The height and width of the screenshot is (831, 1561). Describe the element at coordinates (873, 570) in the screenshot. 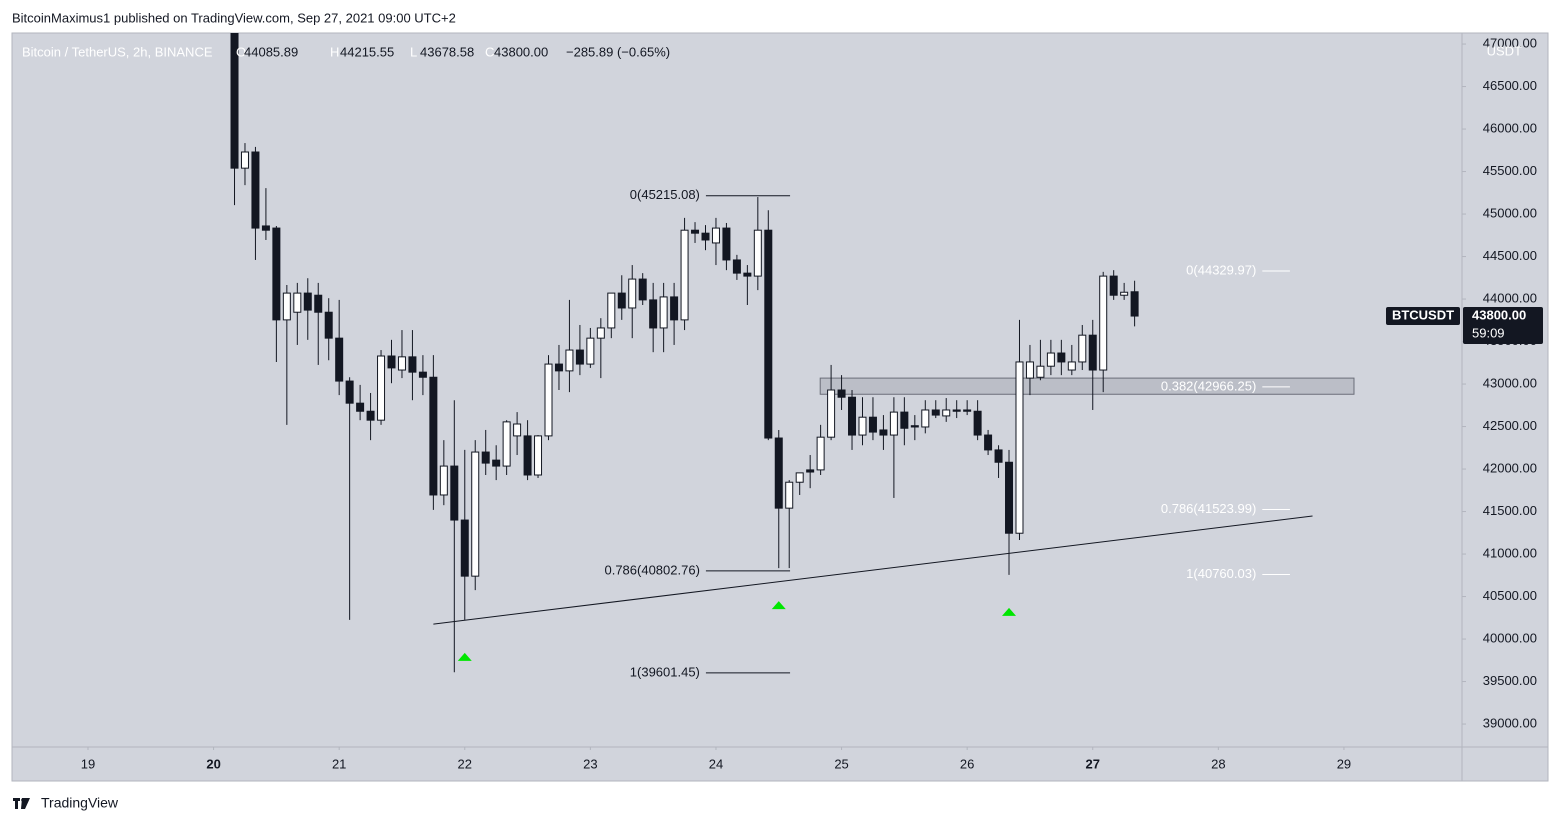

I see `trendline` at that location.